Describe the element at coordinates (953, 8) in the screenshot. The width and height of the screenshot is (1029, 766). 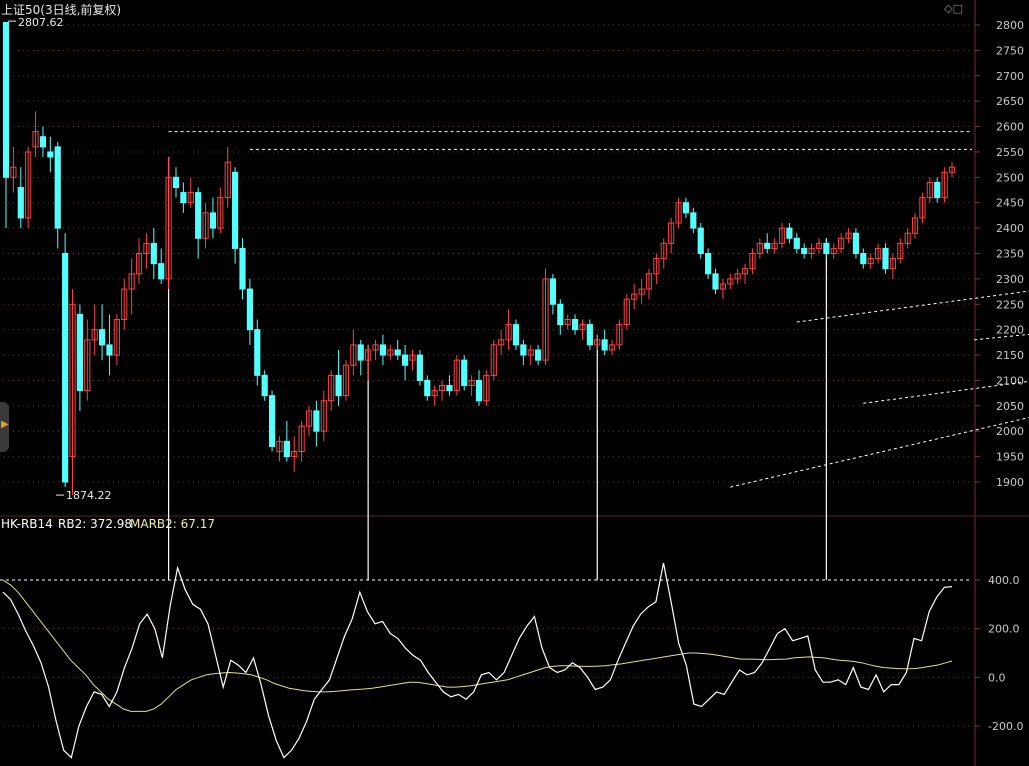
I see `window-control-icons: ◇□` at that location.